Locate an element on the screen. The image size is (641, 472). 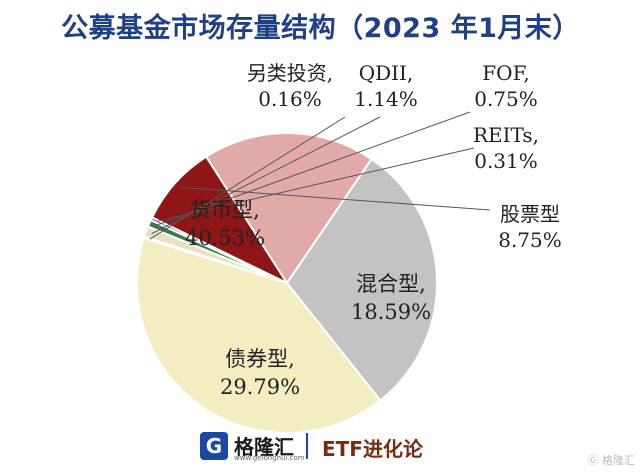
leader-lines is located at coordinates (320, 175).